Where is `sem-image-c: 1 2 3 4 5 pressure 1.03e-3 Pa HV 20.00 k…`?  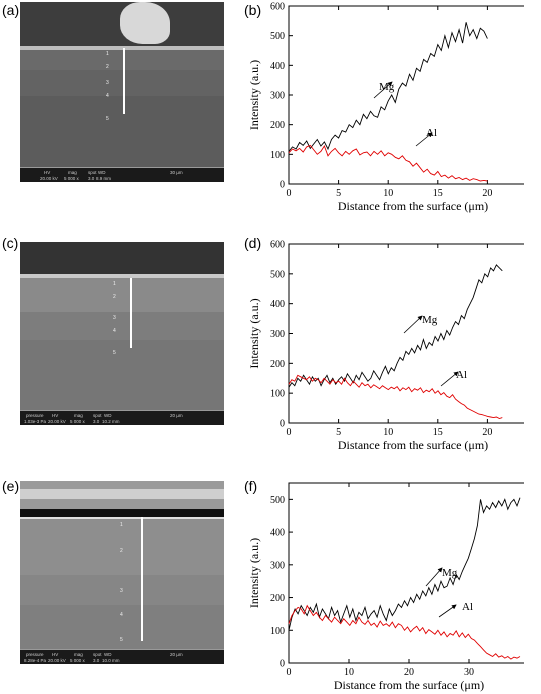
sem-image-c: 1 2 3 4 5 pressure 1.03e-3 Pa HV 20.00 k… is located at coordinates (122, 333).